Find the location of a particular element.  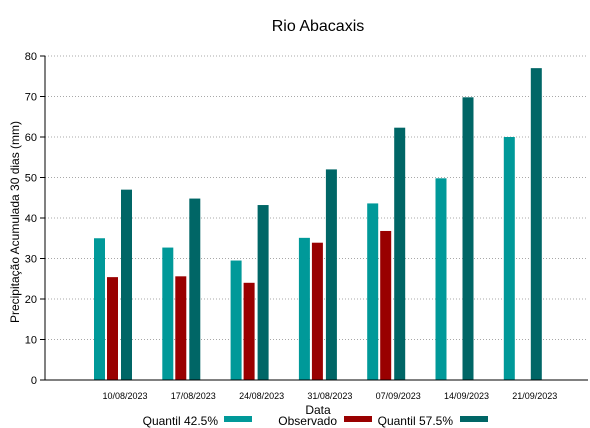

legend: Quantil 42.5% Observado Quantil 57.5% is located at coordinates (315, 421).